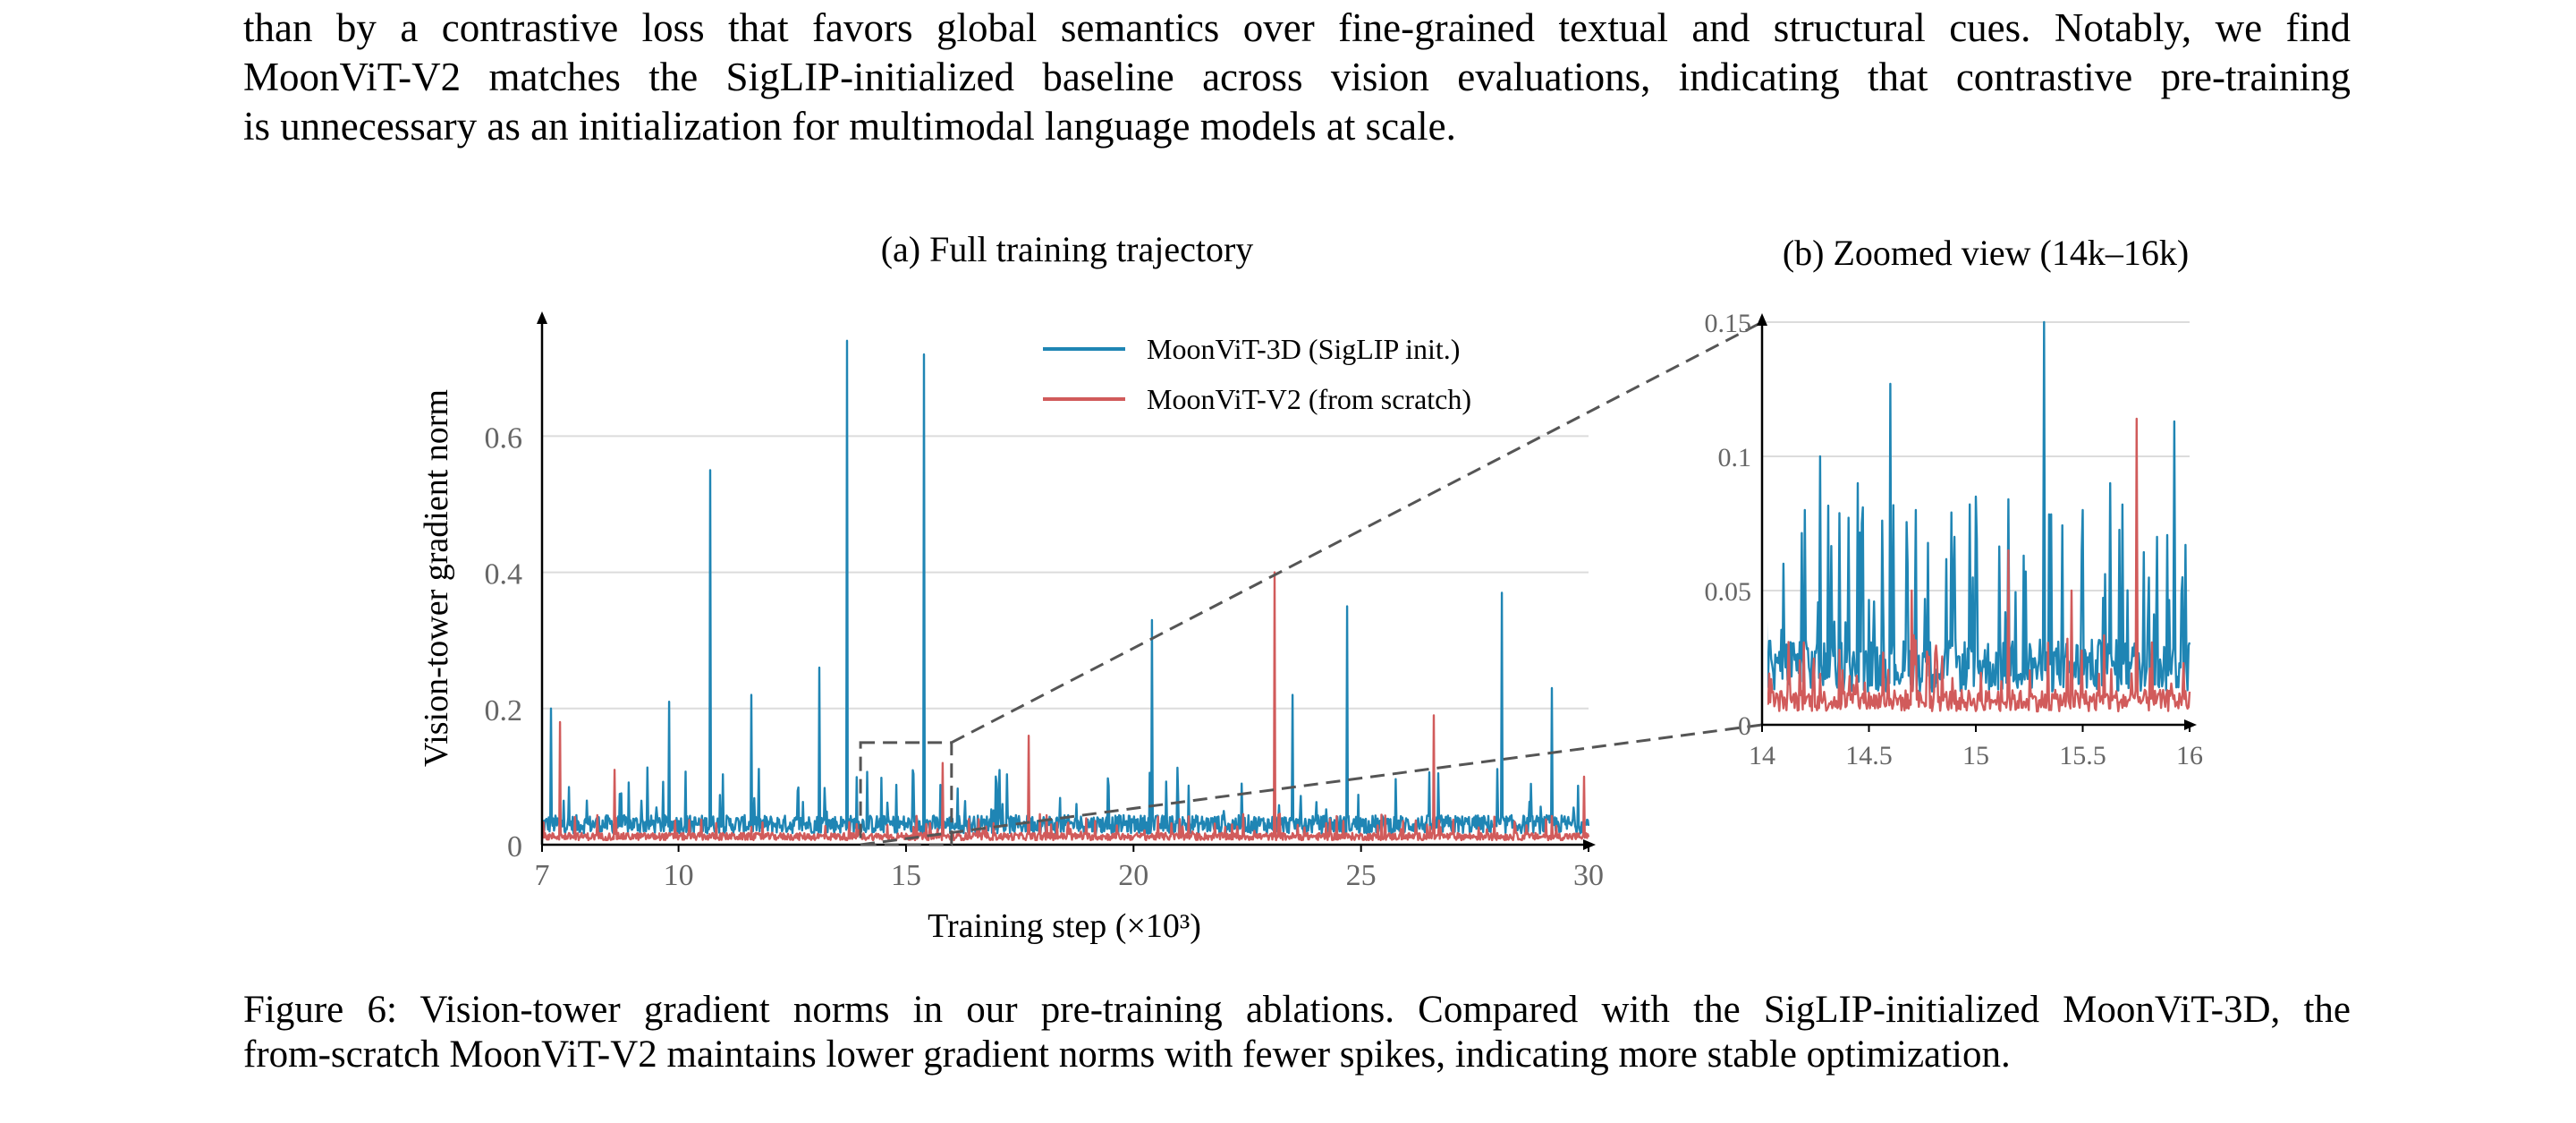 The height and width of the screenshot is (1123, 2576). What do you see at coordinates (1133, 876) in the screenshot?
I see `panel-a-x-tick-label: 20` at bounding box center [1133, 876].